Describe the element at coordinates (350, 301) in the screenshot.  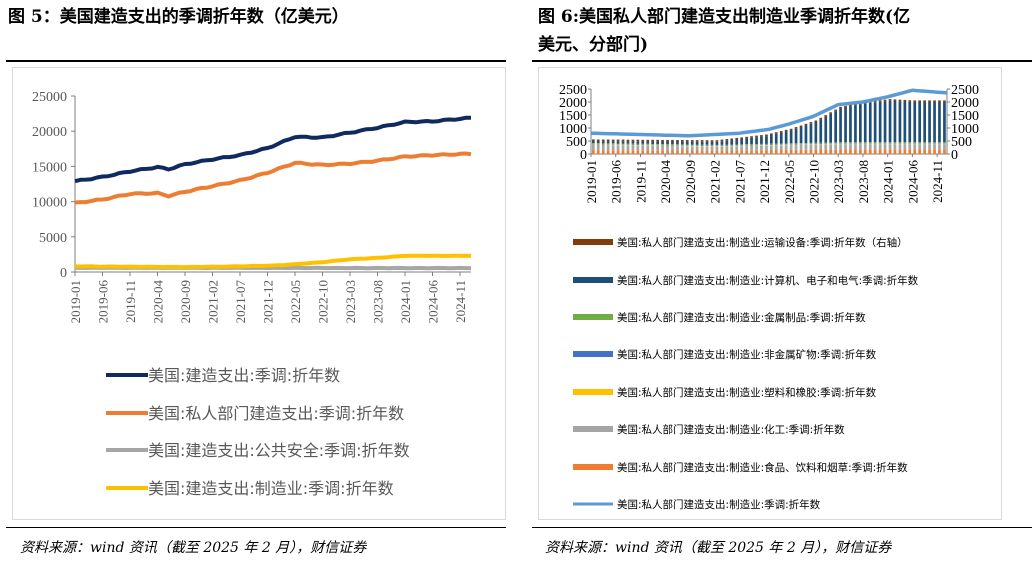
I see `x-tick-label: 2023-03` at that location.